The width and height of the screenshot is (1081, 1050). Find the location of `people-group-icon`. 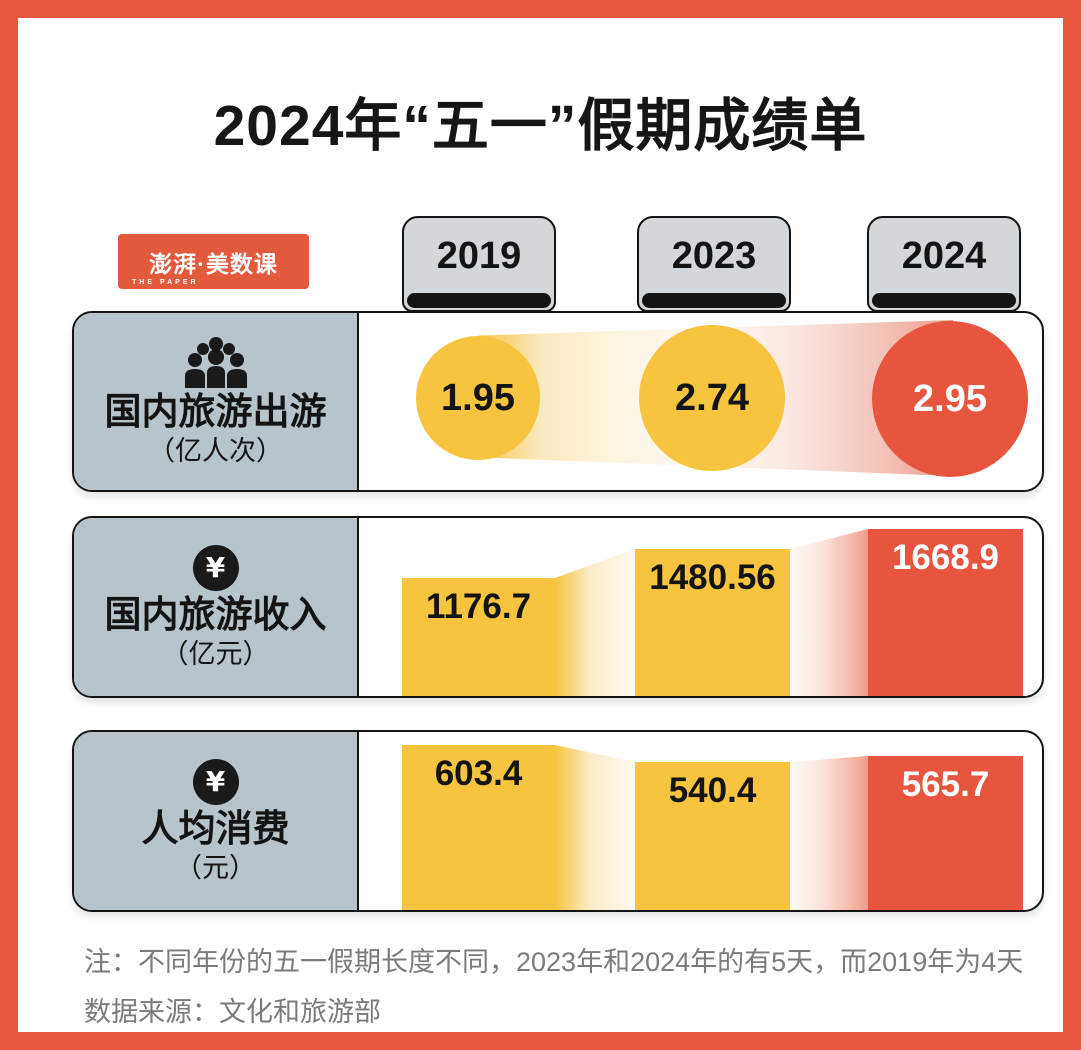

people-group-icon is located at coordinates (215, 363).